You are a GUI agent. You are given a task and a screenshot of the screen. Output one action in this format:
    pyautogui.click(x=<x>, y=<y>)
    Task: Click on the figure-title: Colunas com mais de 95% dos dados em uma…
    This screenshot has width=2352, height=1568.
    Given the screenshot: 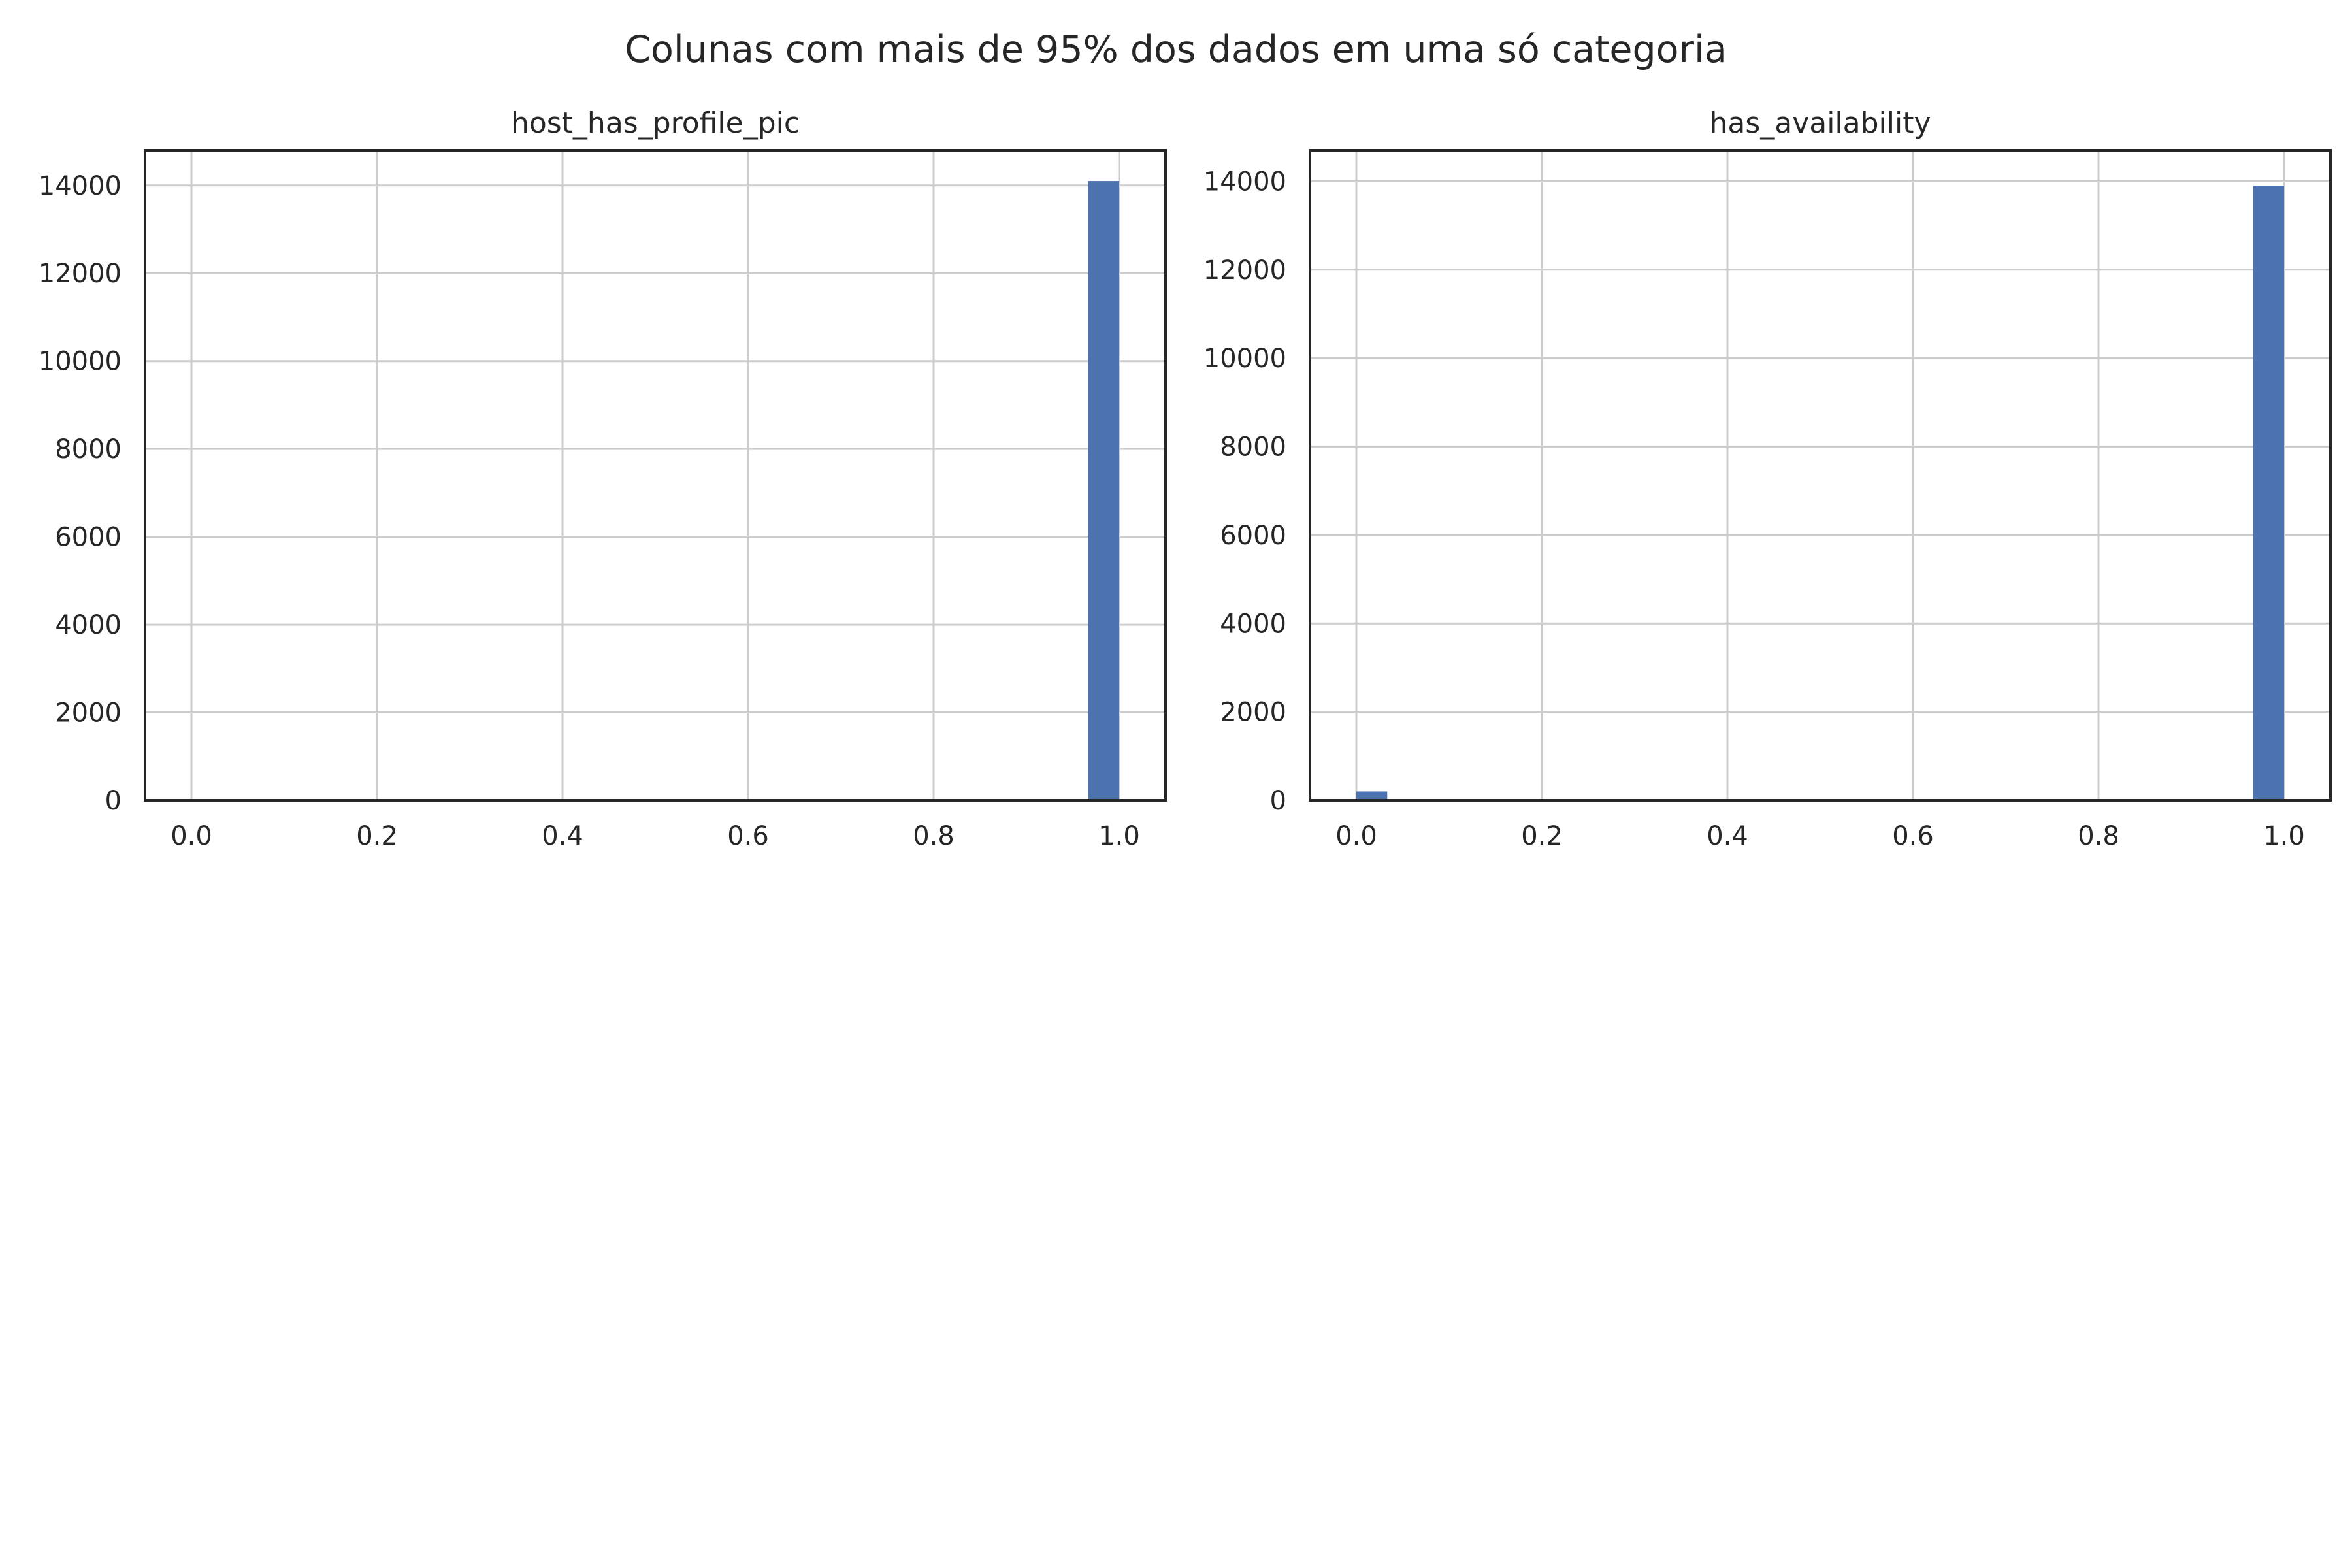 What is the action you would take?
    pyautogui.click(x=1176, y=49)
    